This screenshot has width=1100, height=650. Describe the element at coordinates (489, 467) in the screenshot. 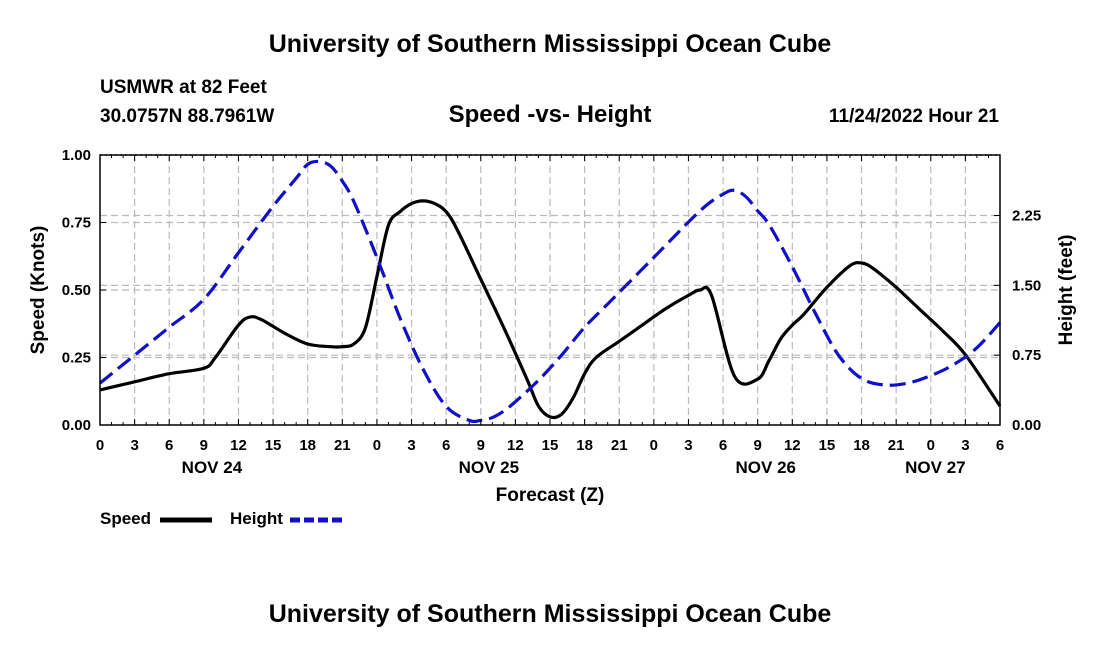

I see `day-label: NOV 25` at that location.